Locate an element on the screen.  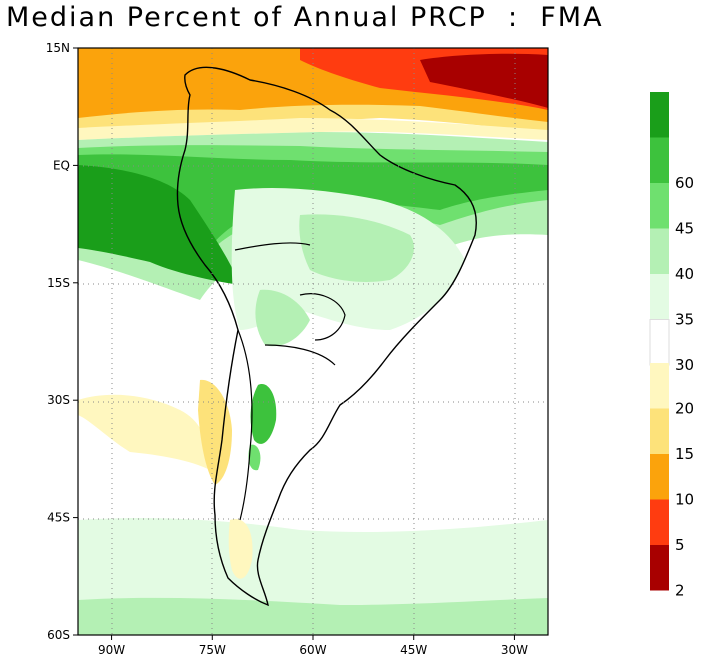
lat-tick-label: 30S is located at coordinates (58, 400).